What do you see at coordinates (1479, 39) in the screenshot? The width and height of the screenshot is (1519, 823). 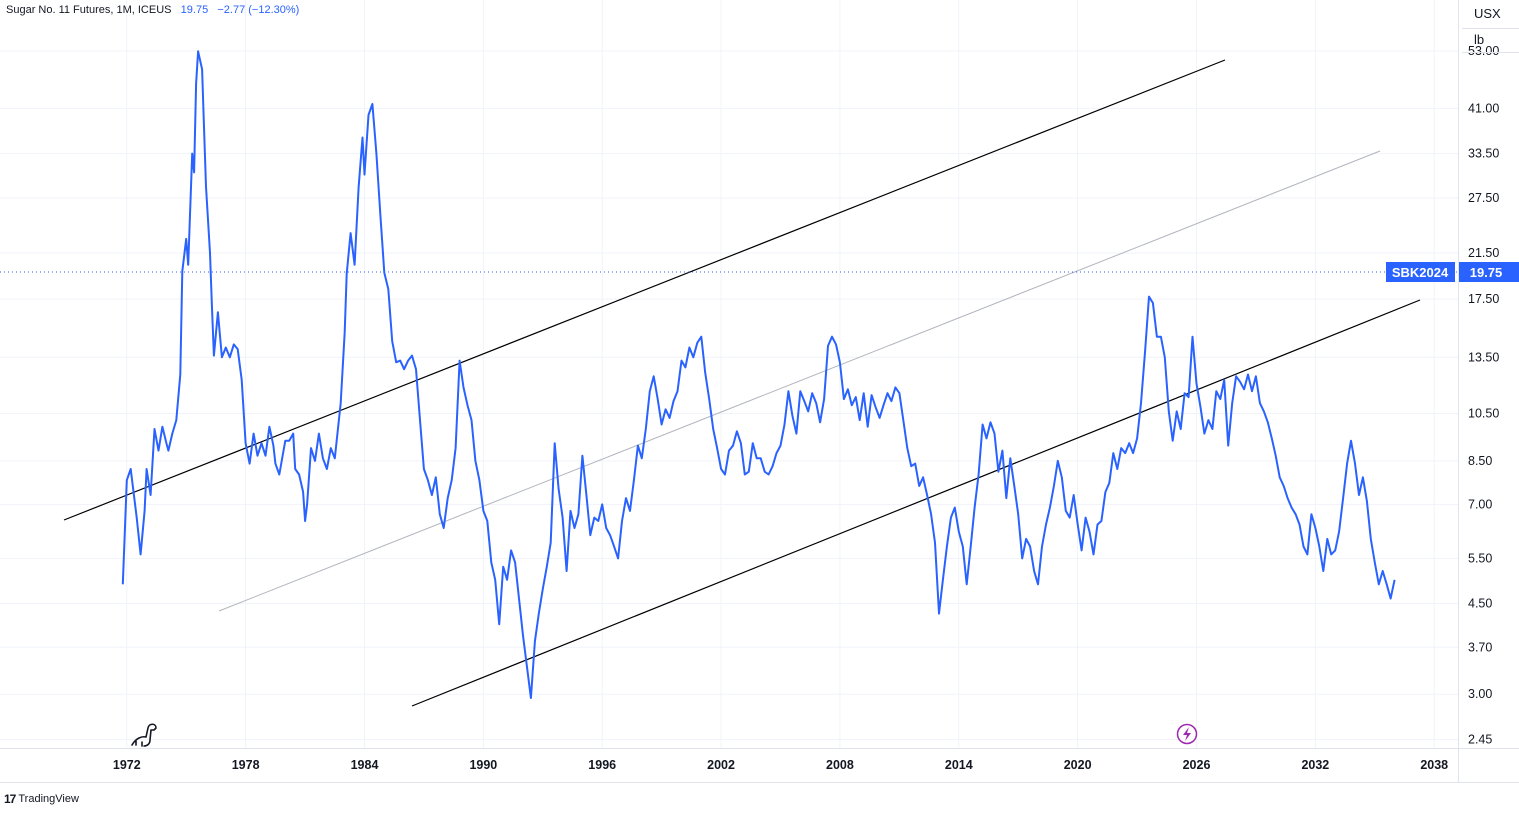 I see `currency-unit-denominator: lb` at bounding box center [1479, 39].